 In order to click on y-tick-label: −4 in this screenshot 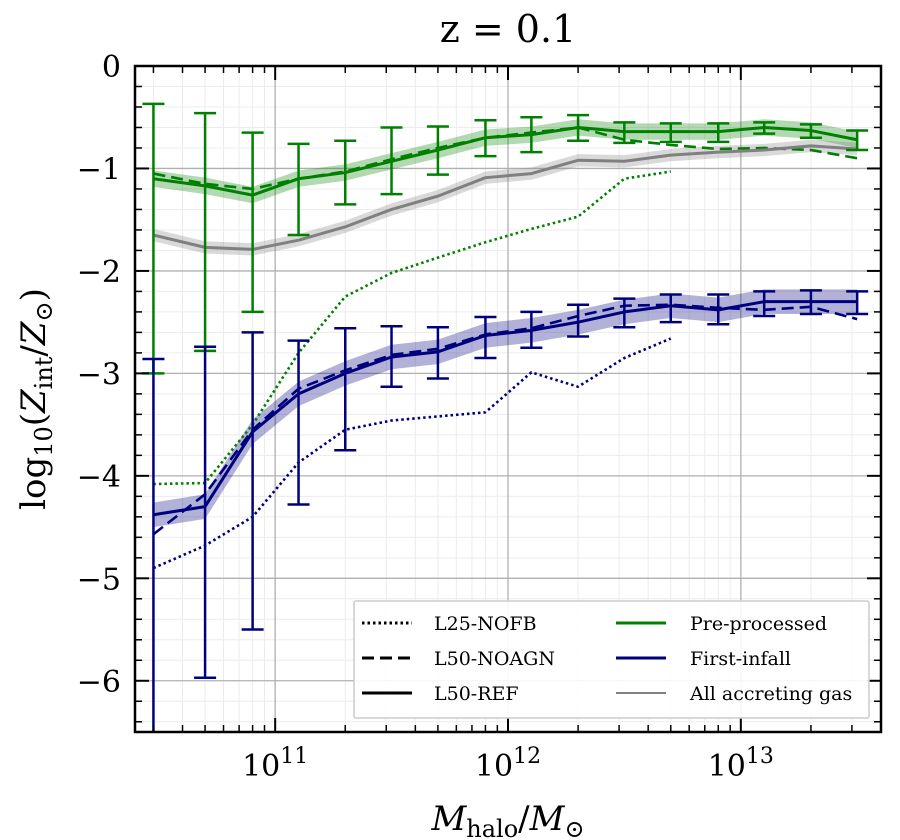, I will do `click(99, 477)`.